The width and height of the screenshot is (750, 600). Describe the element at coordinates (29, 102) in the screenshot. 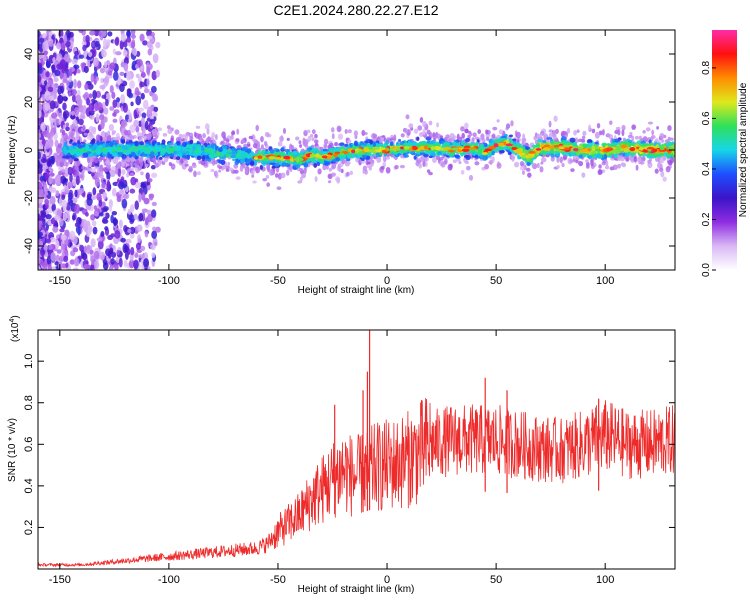

I see `spectrogram-y-tick-label: 20` at that location.